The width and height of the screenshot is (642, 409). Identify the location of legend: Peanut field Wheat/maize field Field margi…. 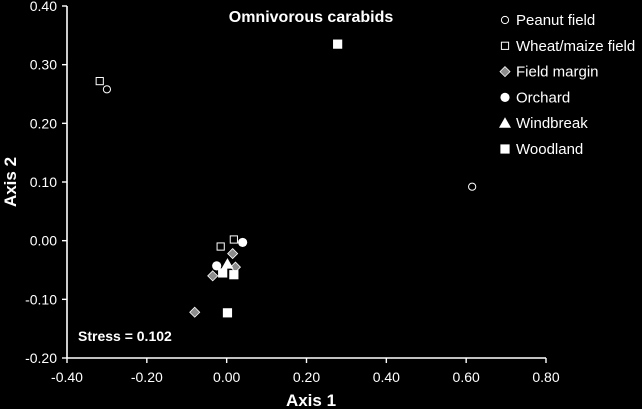
(567, 85).